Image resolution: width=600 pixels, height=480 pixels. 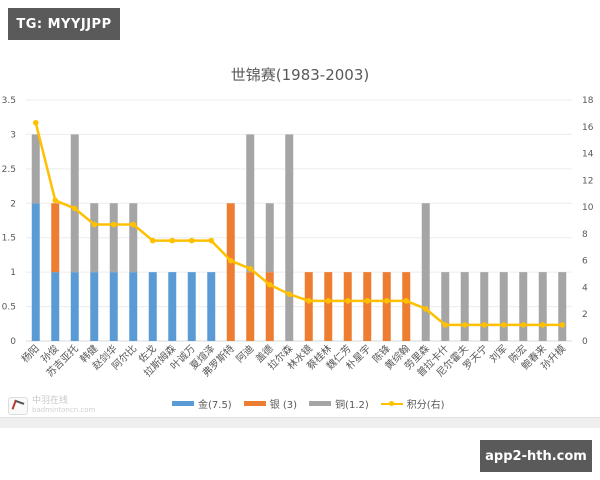 I want to click on y-tick-label: 0.5, so click(x=9, y=308).